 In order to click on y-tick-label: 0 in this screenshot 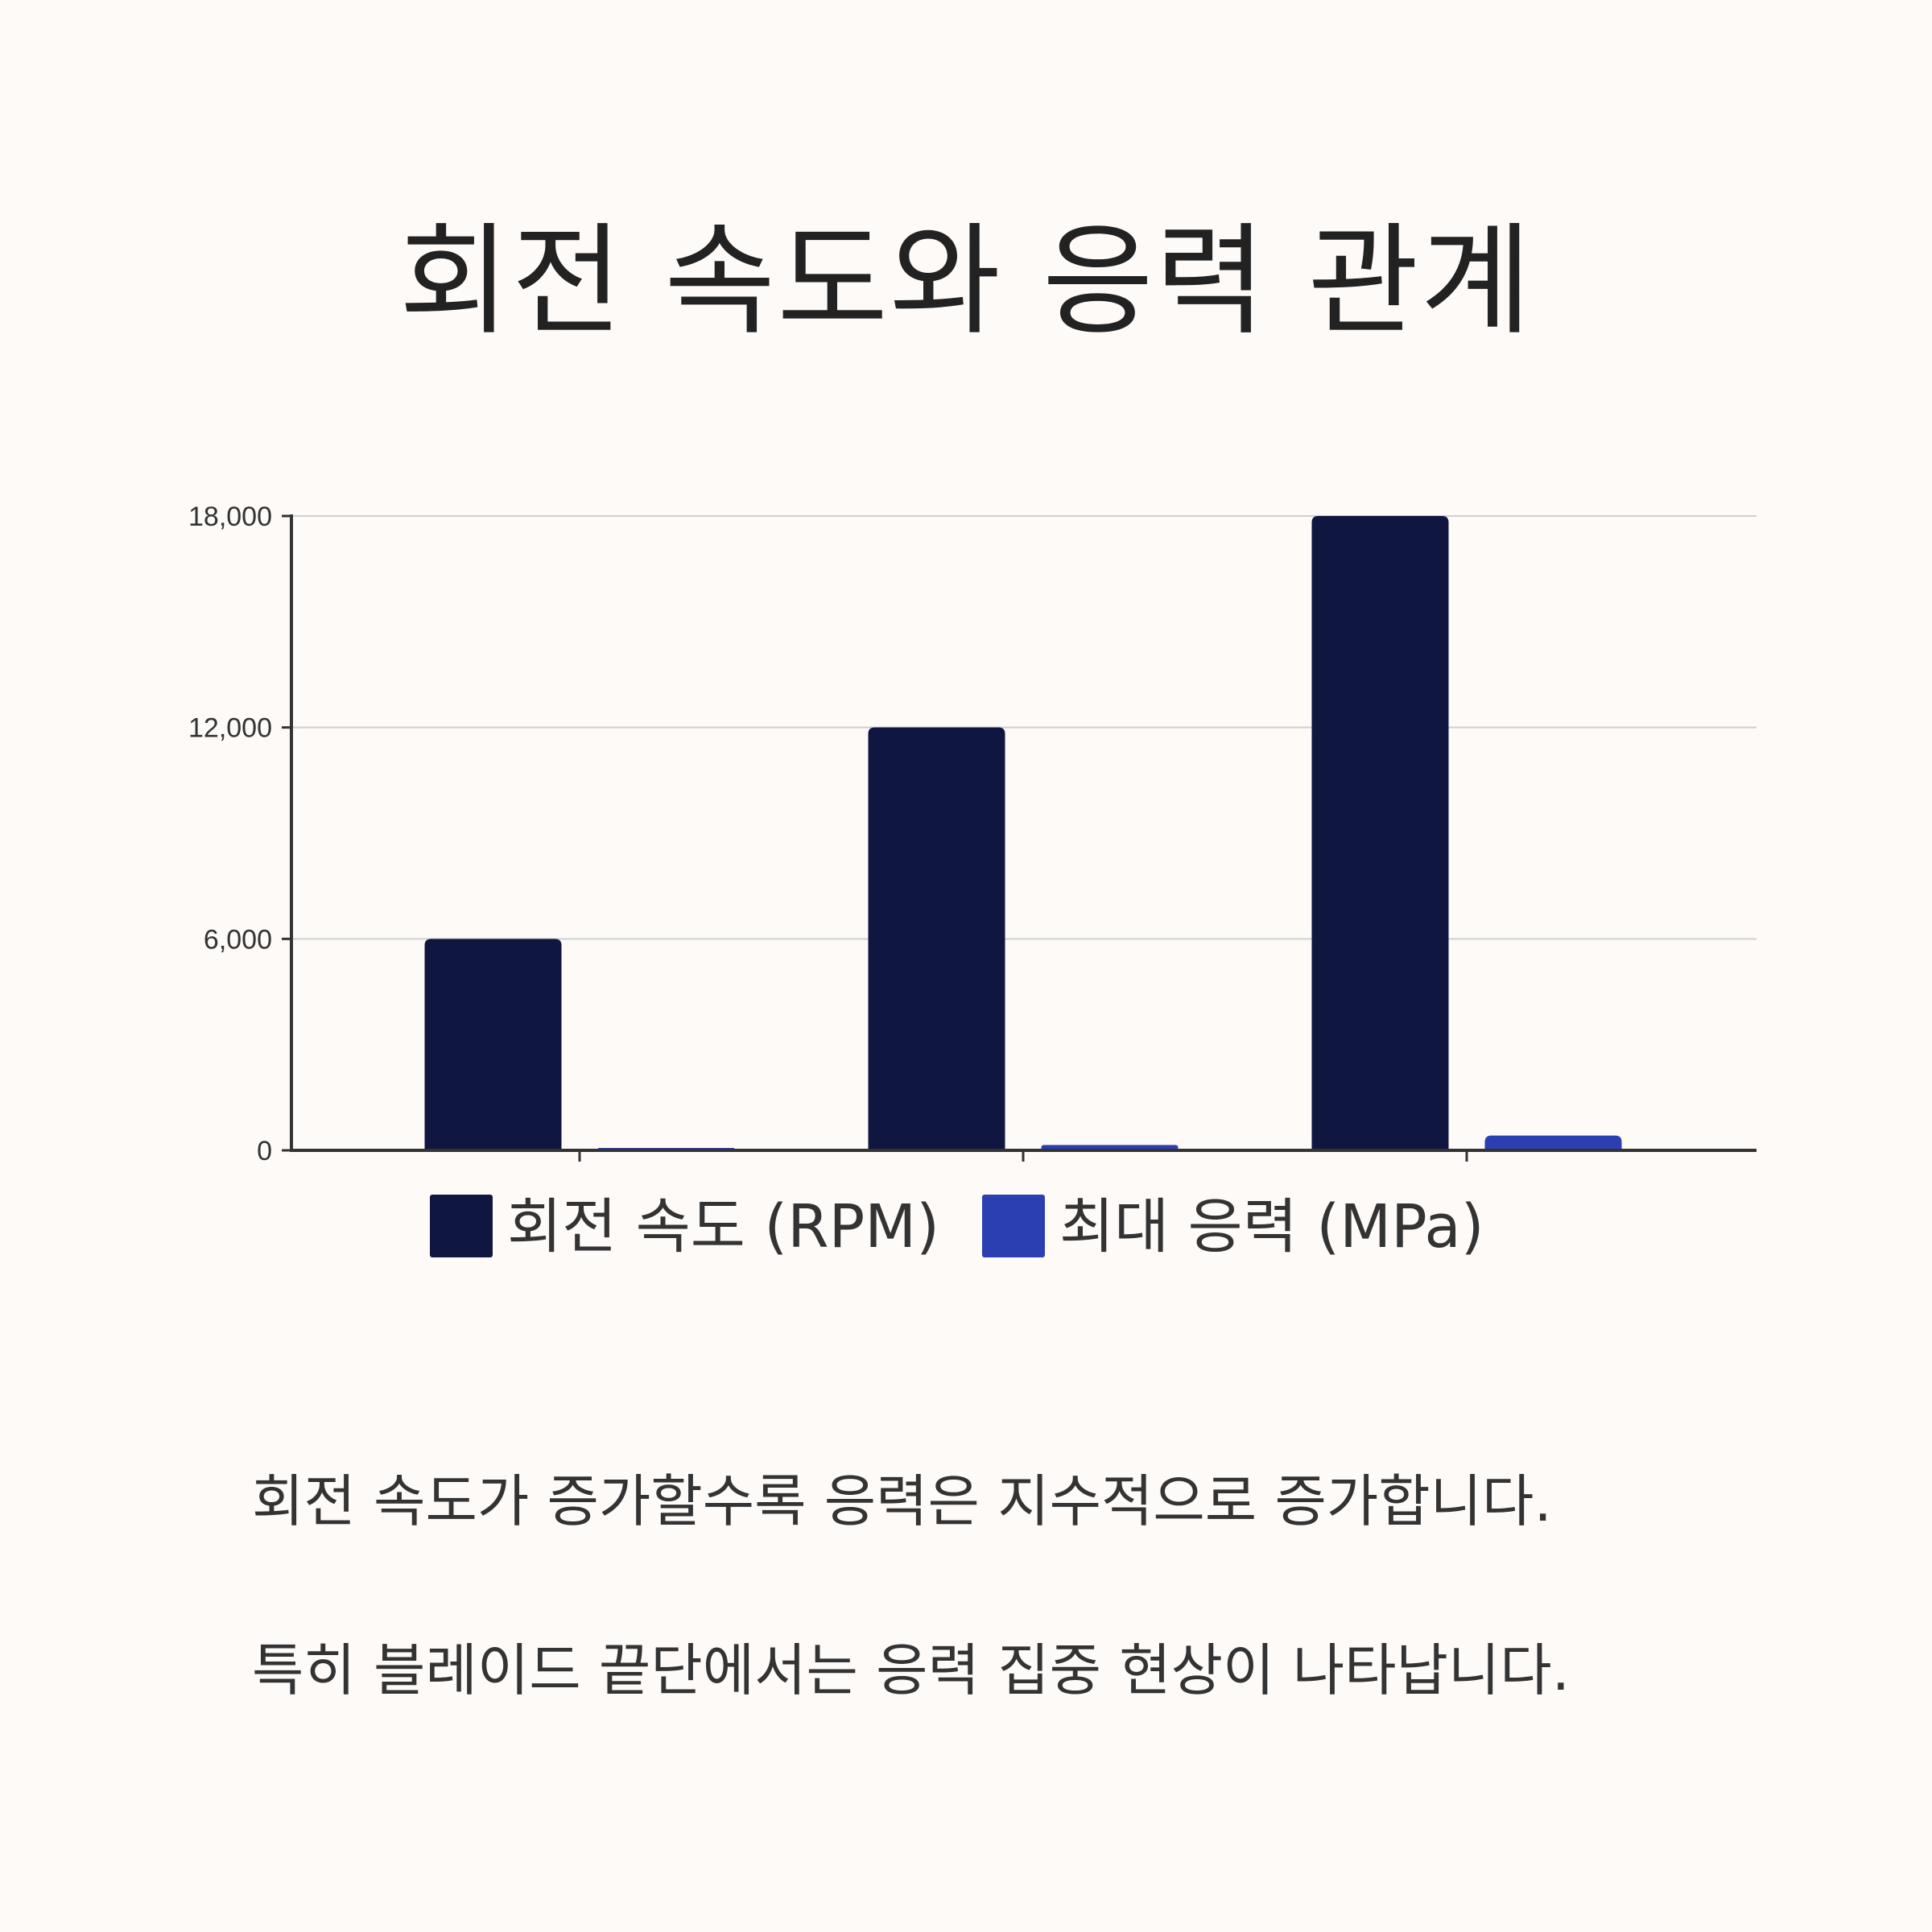, I will do `click(264, 1151)`.